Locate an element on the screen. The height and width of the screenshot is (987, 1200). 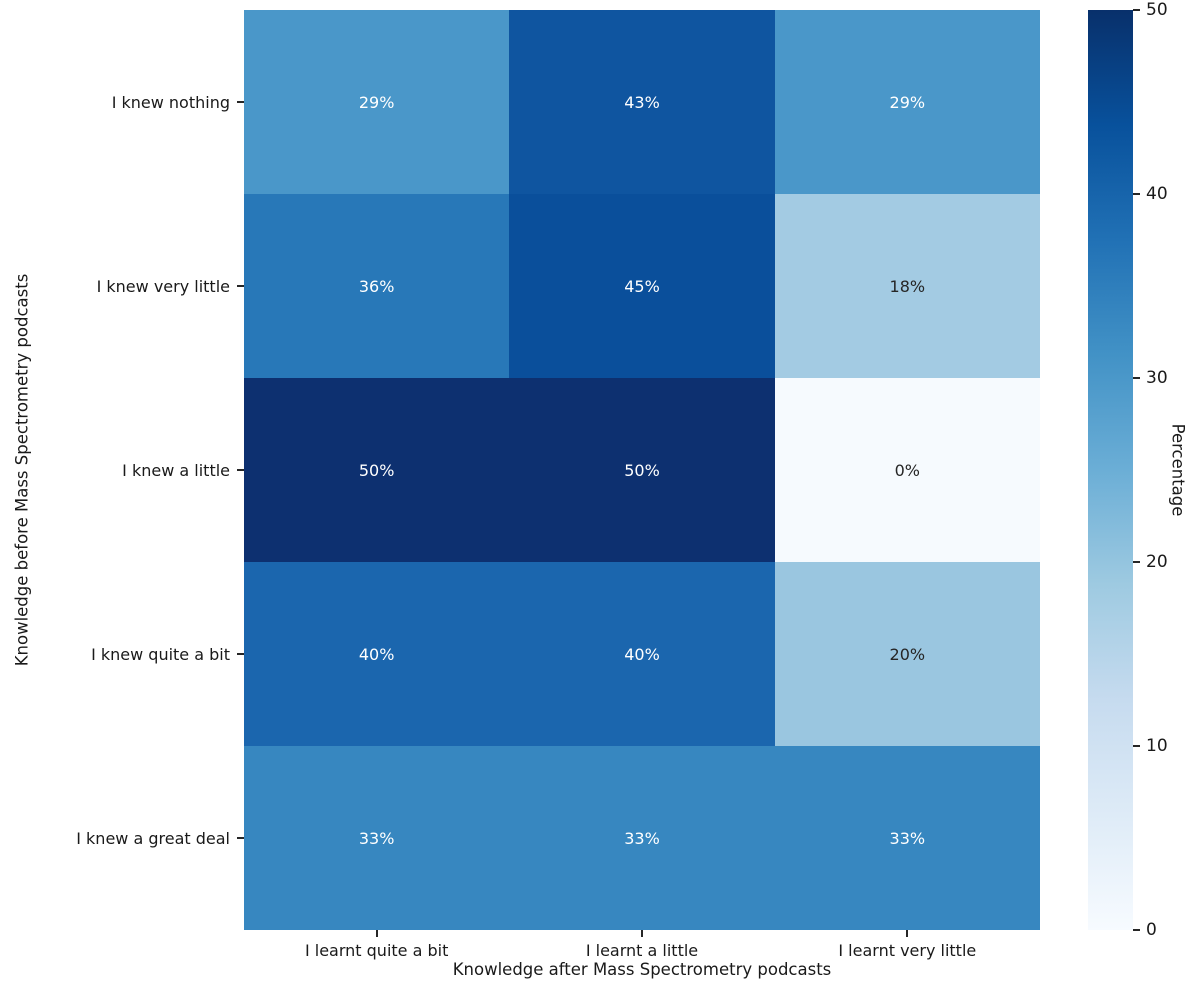
x-ticklabel-slot: I learnt very little is located at coordinates (907, 945).